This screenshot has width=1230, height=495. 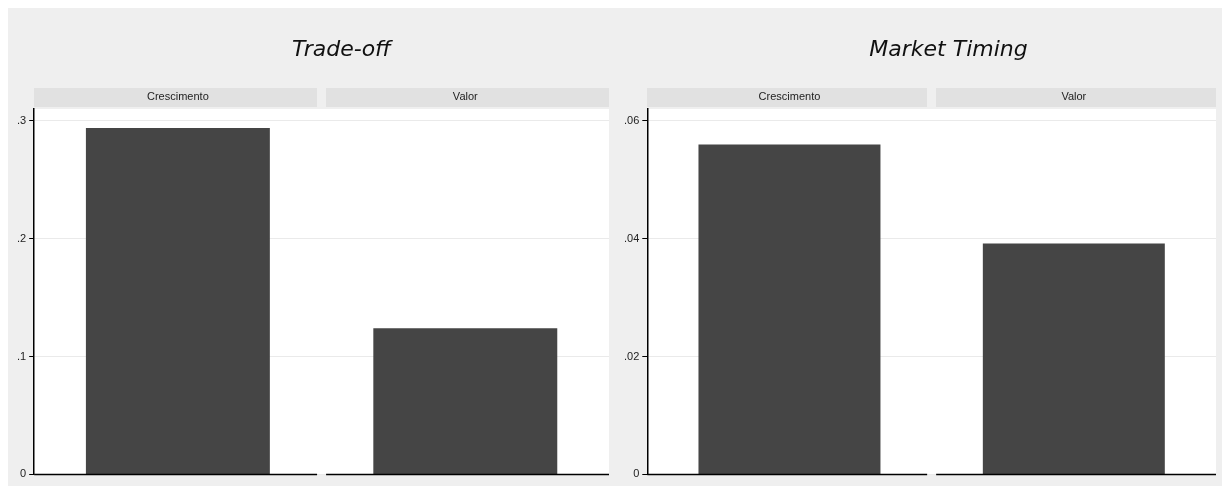 I want to click on y-tick-label: .2, so click(x=21, y=237).